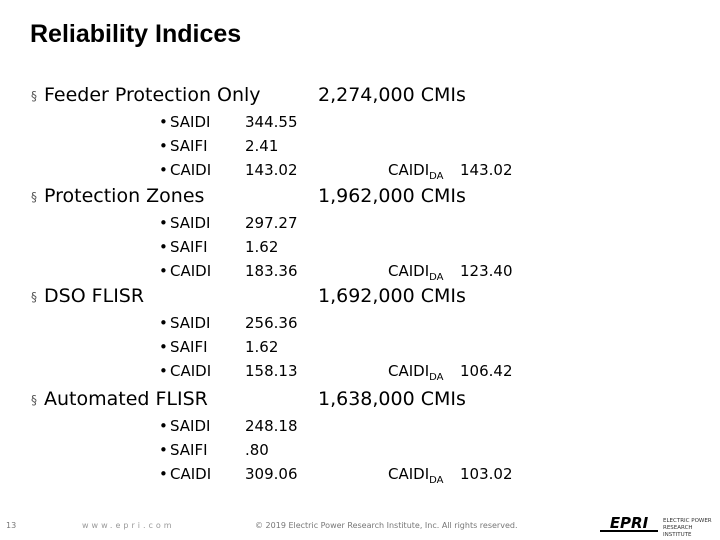 The image size is (720, 540). I want to click on logo: EPRI, so click(629, 523).